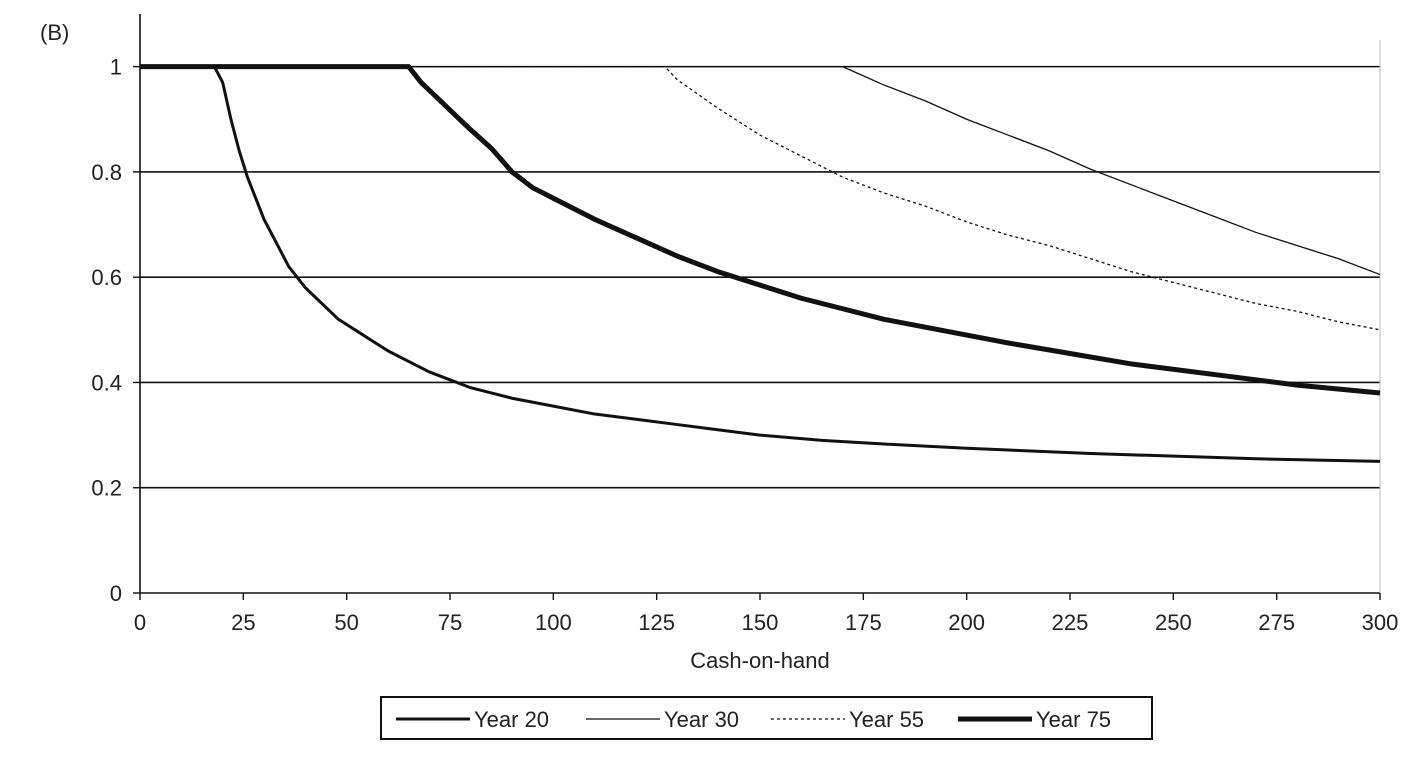 This screenshot has height=758, width=1426. Describe the element at coordinates (106, 172) in the screenshot. I see `y-tick-label-0.8: 0.8` at that location.